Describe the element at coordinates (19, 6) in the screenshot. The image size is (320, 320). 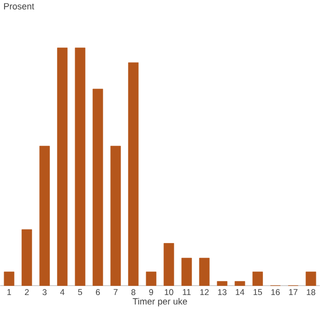
I see `y-axis-title: Prosent` at that location.